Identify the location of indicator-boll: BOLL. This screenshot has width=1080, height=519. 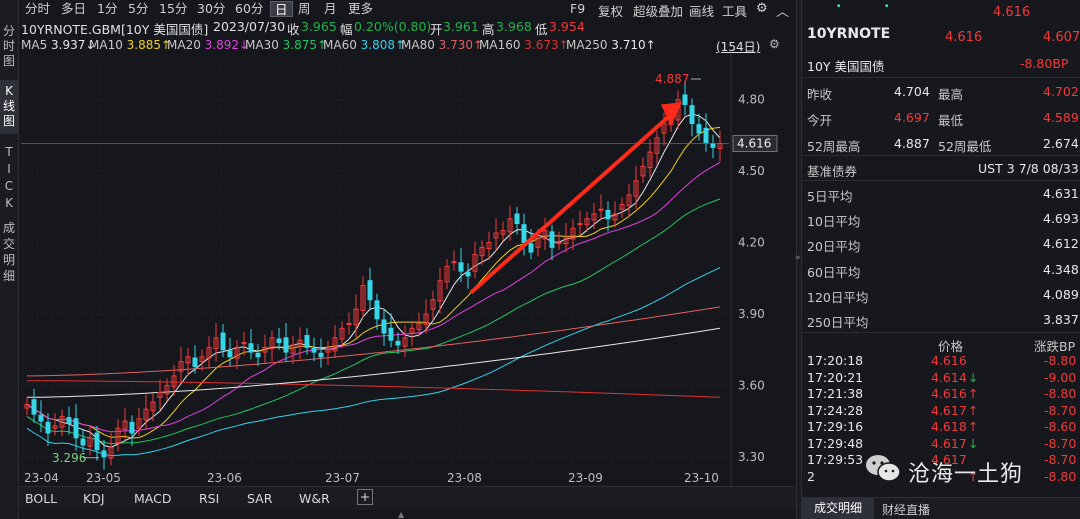
(41, 498).